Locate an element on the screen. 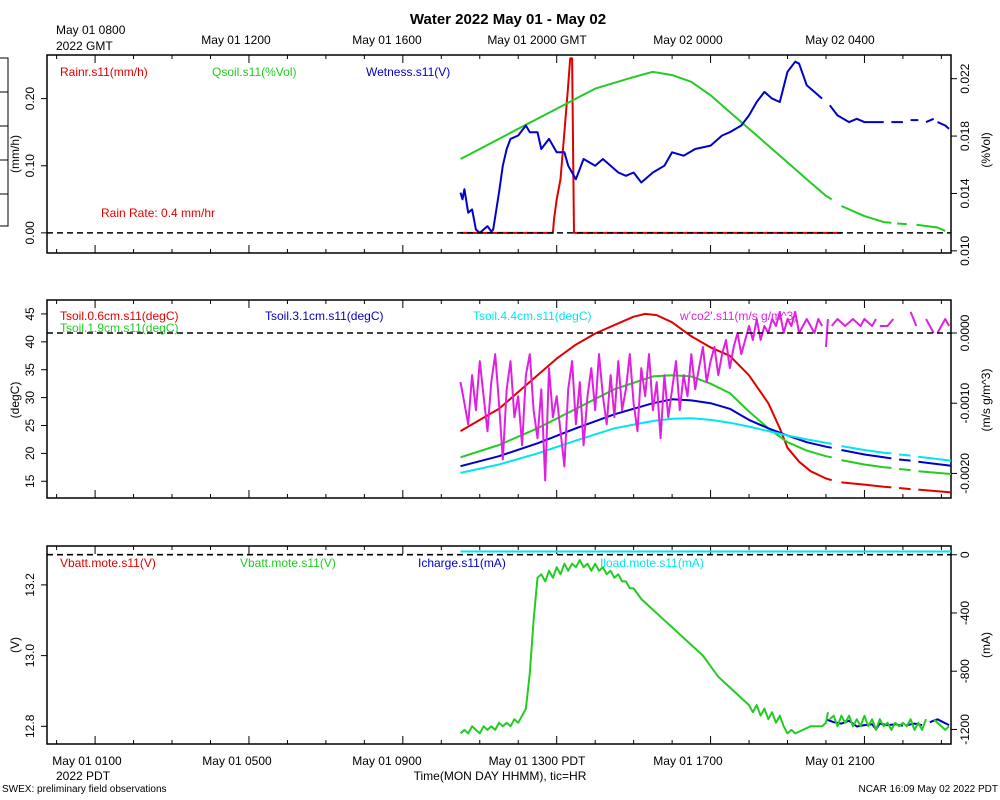 The height and width of the screenshot is (800, 1000). y-tick-label-left: 0.20 is located at coordinates (30, 99).